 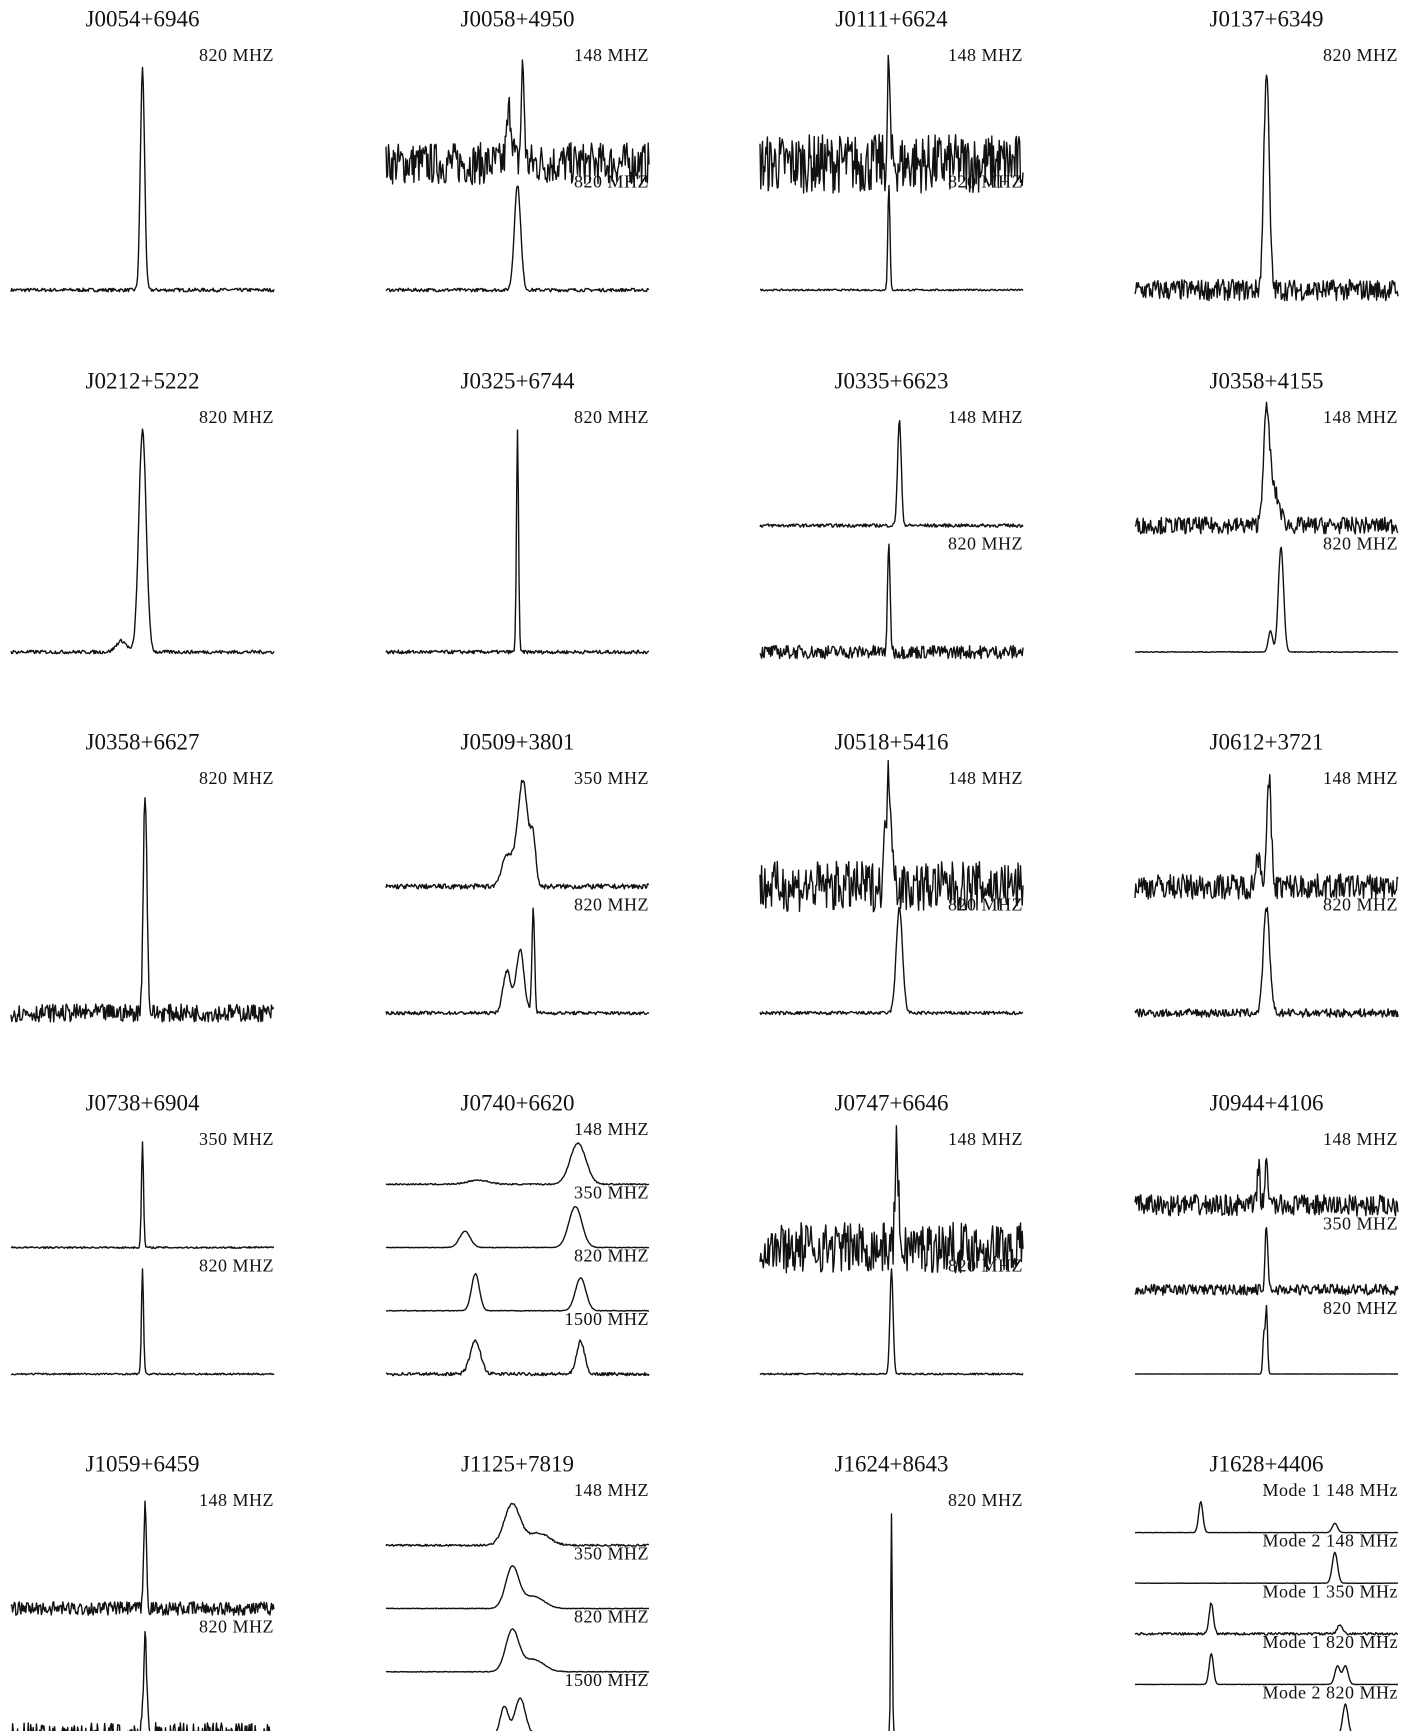 What do you see at coordinates (892, 380) in the screenshot?
I see `panel-title: J0335+6623` at bounding box center [892, 380].